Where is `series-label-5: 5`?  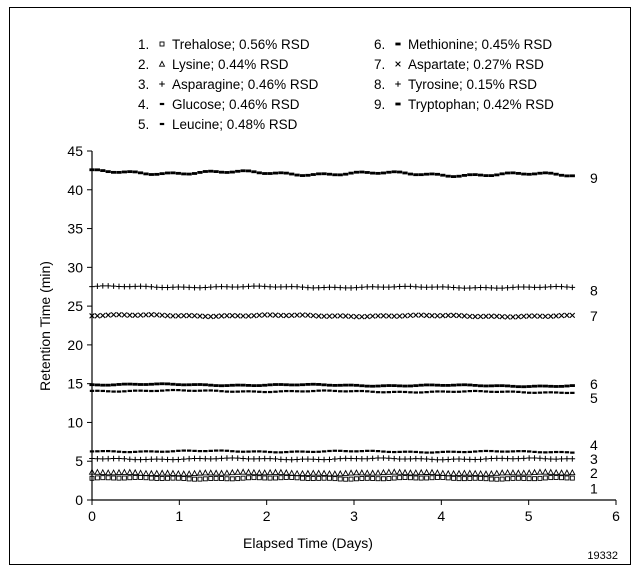 series-label-5: 5 is located at coordinates (594, 398).